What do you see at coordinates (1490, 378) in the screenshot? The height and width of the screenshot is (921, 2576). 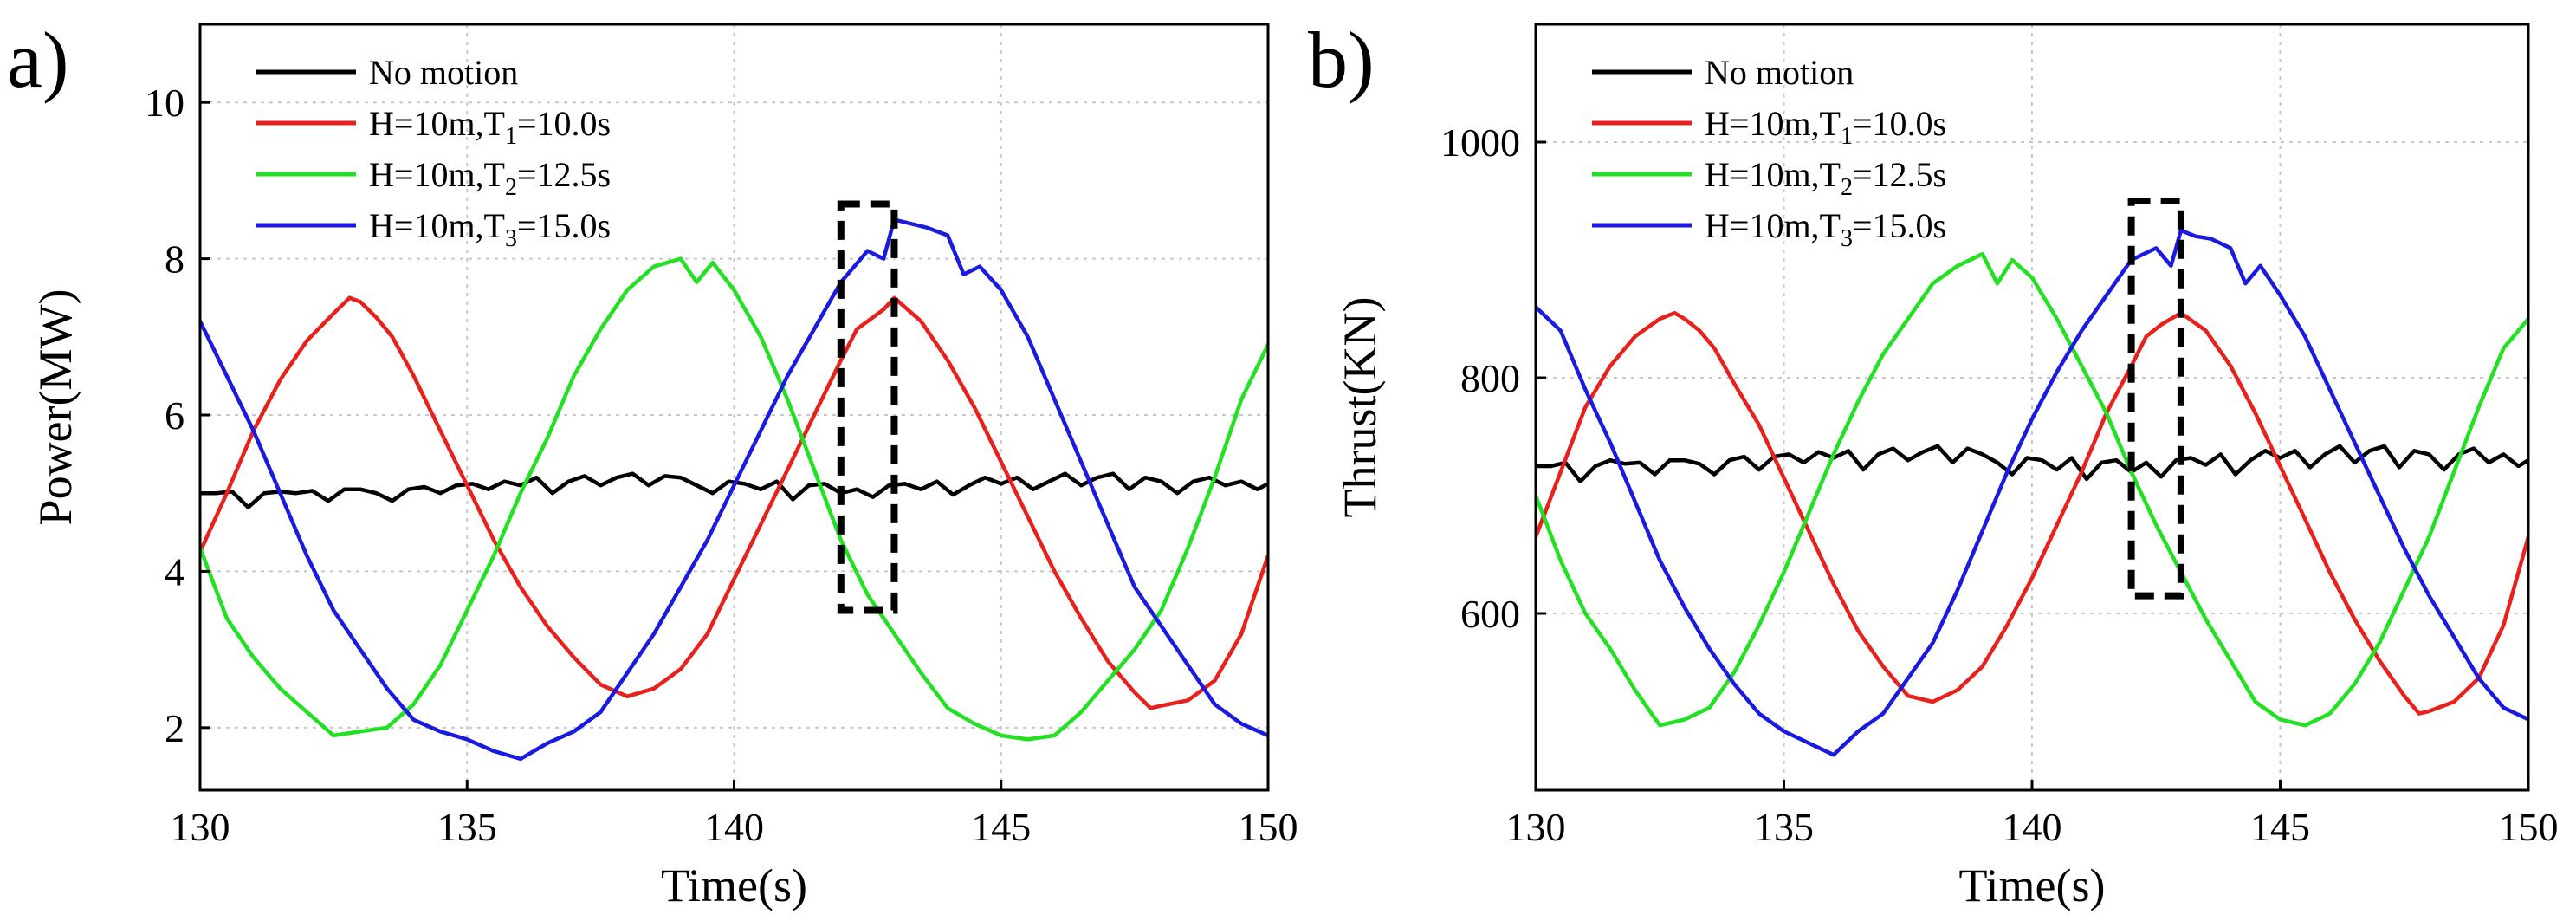 I see `y-tick-label: 800` at bounding box center [1490, 378].